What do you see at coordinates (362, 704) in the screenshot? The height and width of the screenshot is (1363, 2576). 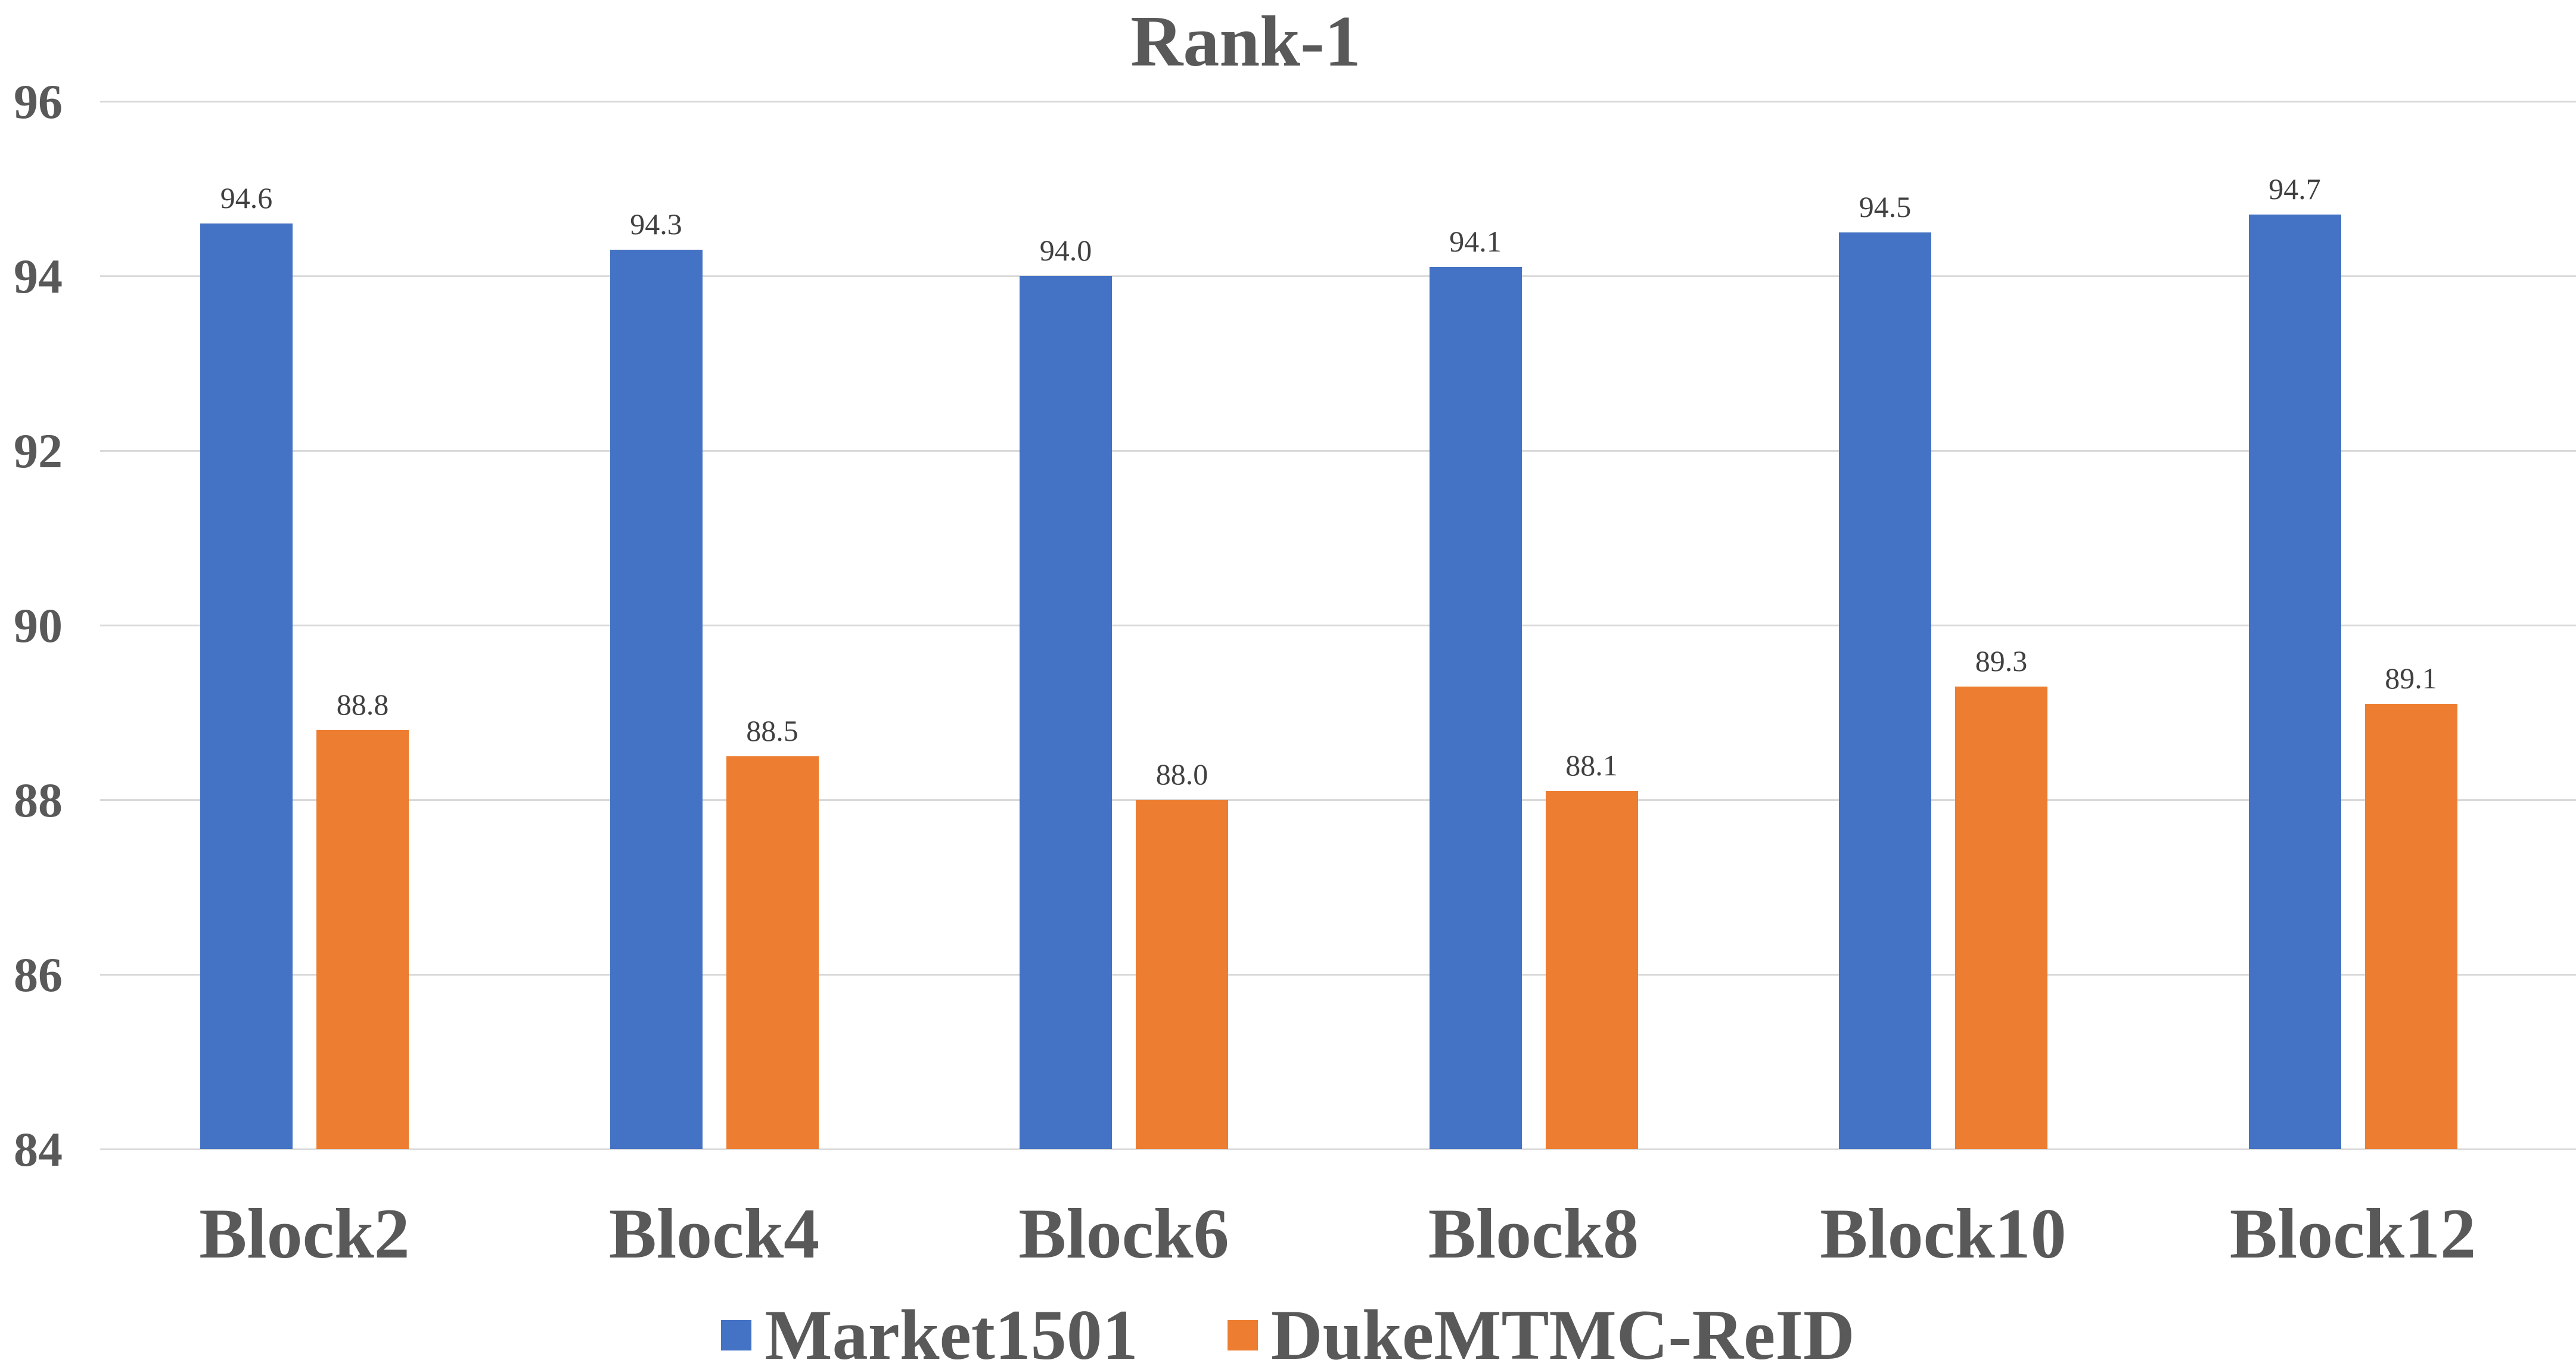 I see `bar-label-dukemtmc-reid-block2: 88.8` at bounding box center [362, 704].